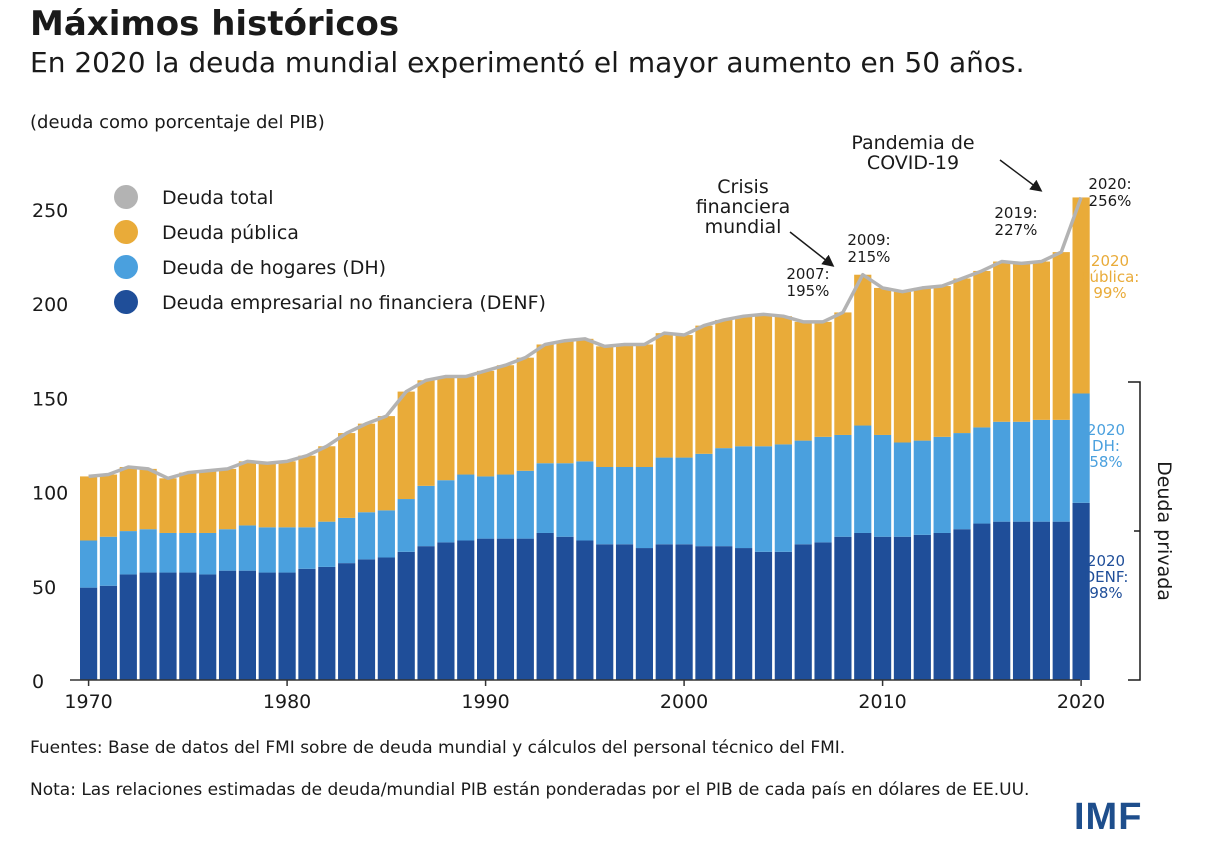 This screenshot has width=1230, height=866. What do you see at coordinates (1108, 817) in the screenshot?
I see `imf-logo: IMF` at bounding box center [1108, 817].